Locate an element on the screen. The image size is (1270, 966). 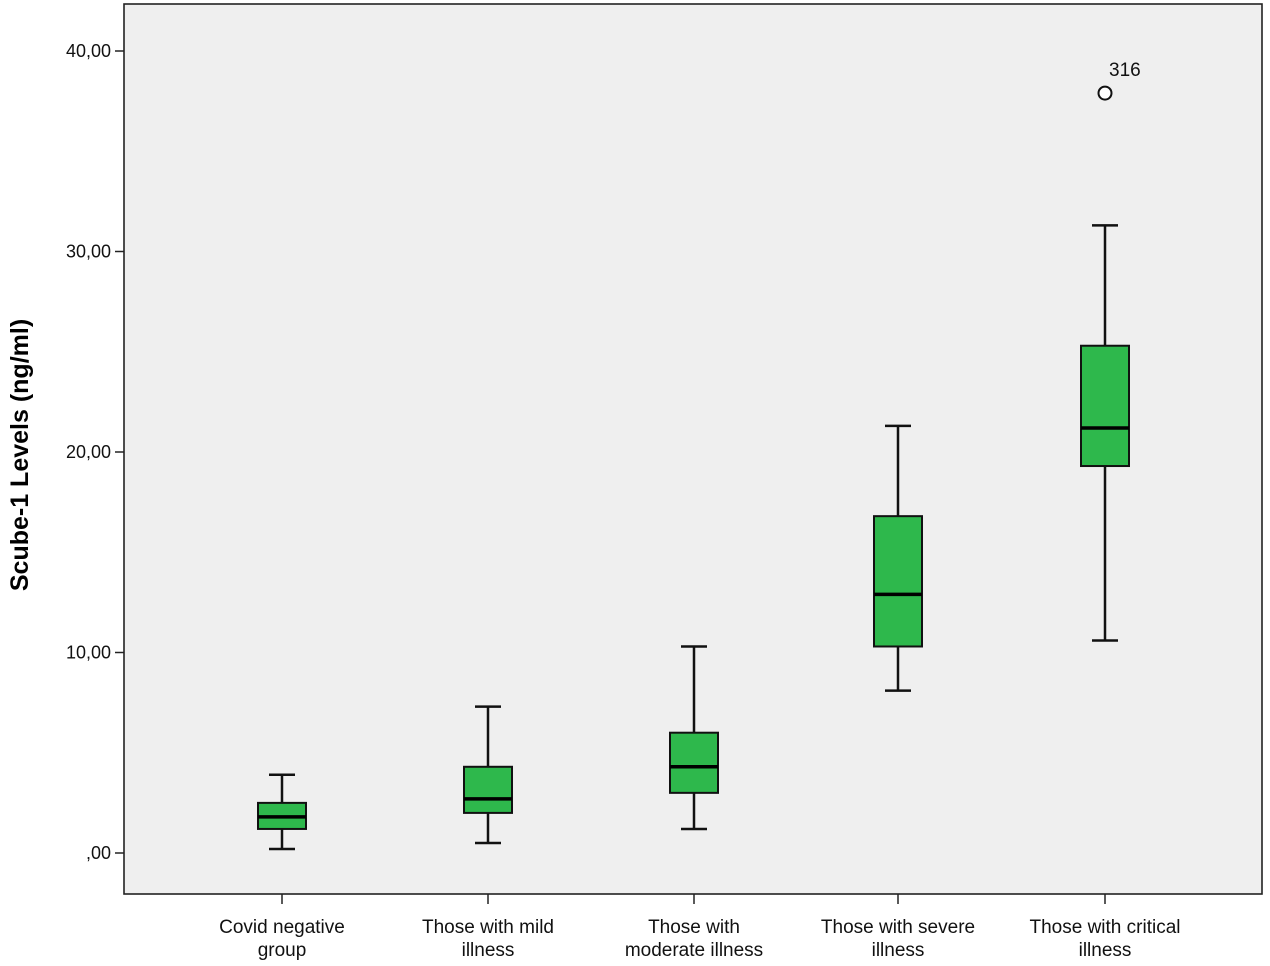
y-tick-label: ,00 is located at coordinates (98, 853).